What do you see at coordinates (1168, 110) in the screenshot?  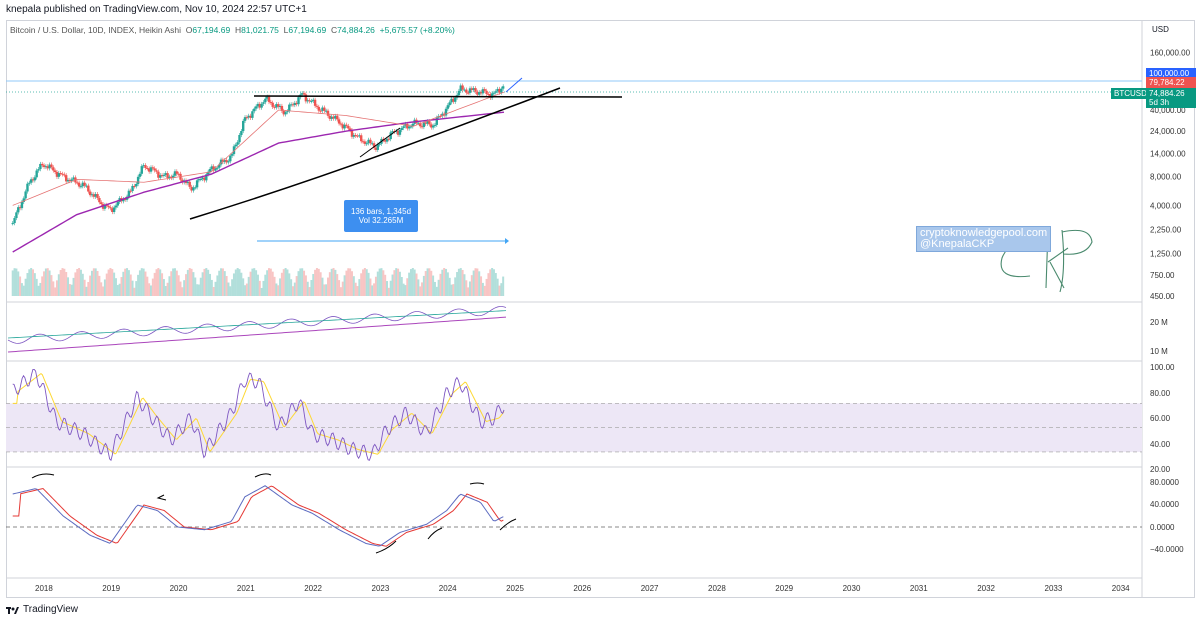 I see `price-tick-label: 40,000.00` at bounding box center [1168, 110].